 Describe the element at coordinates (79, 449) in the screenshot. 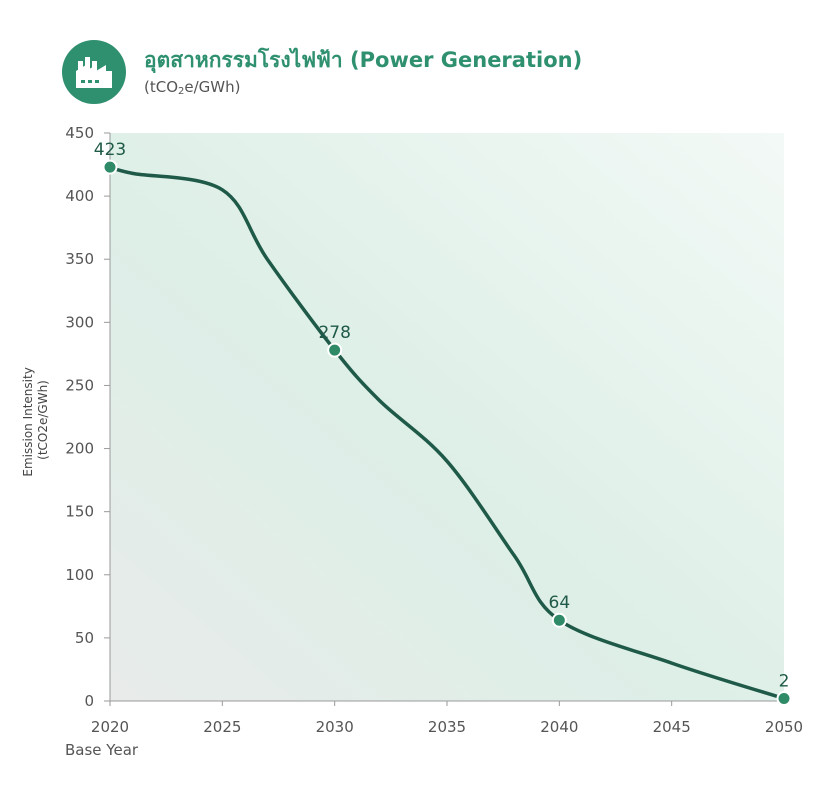

I see `y-tick-label: 200` at that location.